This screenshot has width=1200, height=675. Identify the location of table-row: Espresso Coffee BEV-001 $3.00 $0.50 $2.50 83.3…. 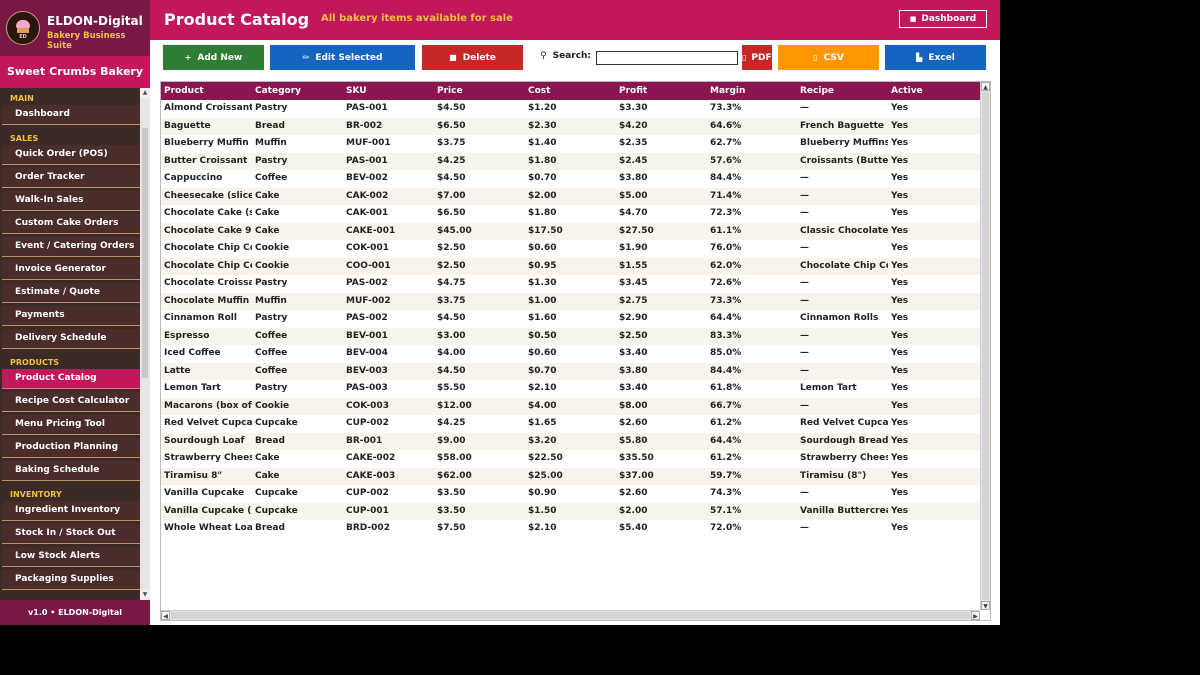
(570, 336).